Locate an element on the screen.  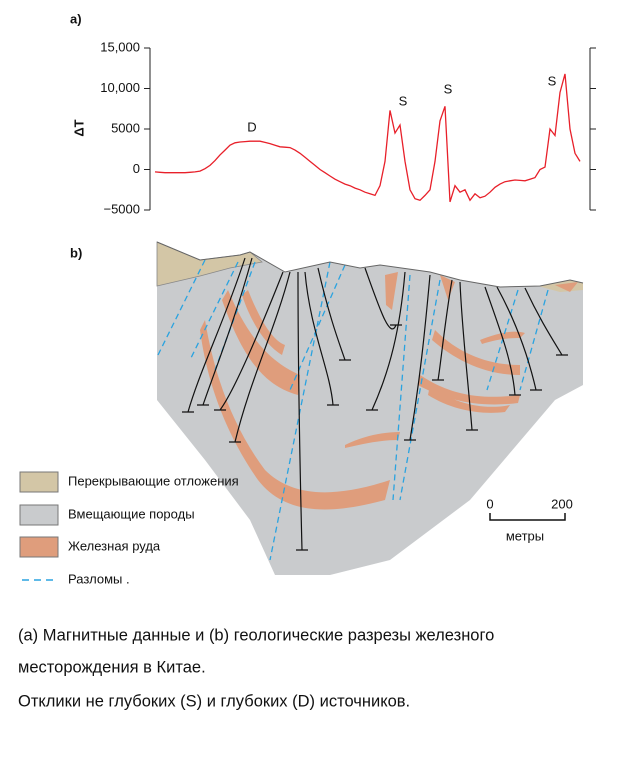
scale-label: 200 is located at coordinates (562, 503).